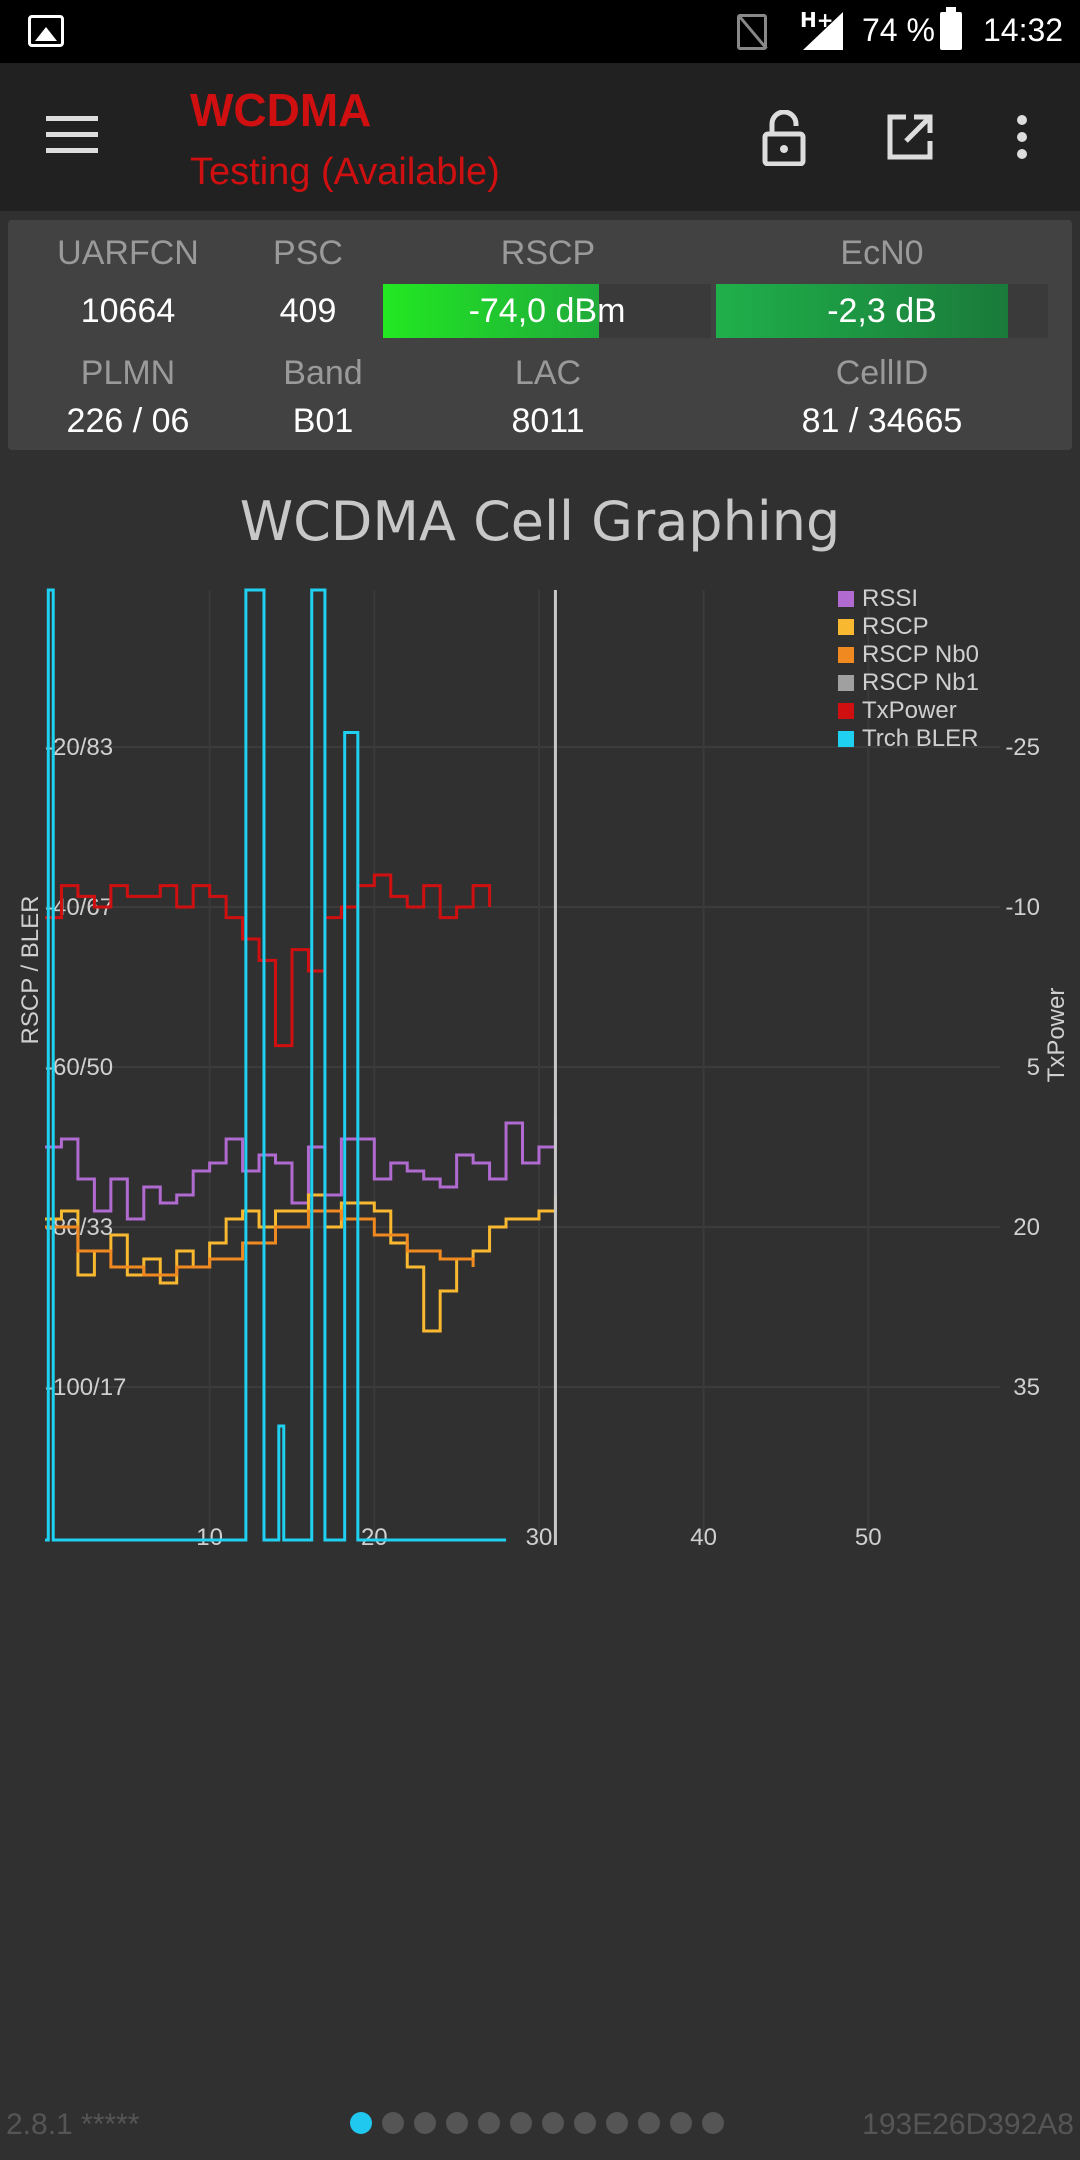 The width and height of the screenshot is (1080, 2160). What do you see at coordinates (540, 31) in the screenshot?
I see `status-bar: H+ 74 % 14:32` at bounding box center [540, 31].